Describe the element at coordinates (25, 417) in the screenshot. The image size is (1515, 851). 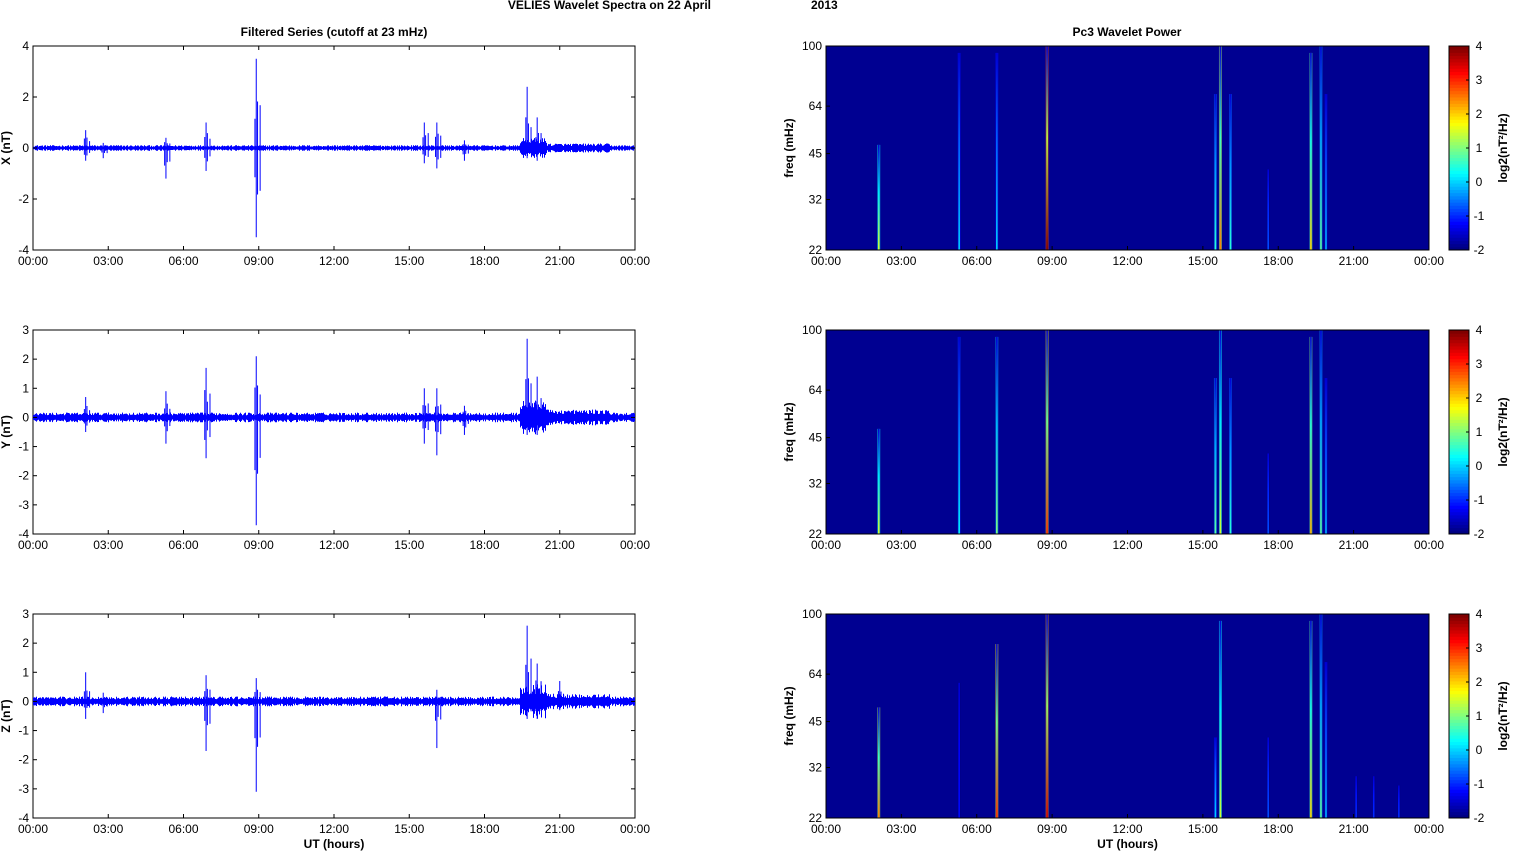
I see `y-tick-label: 0` at that location.